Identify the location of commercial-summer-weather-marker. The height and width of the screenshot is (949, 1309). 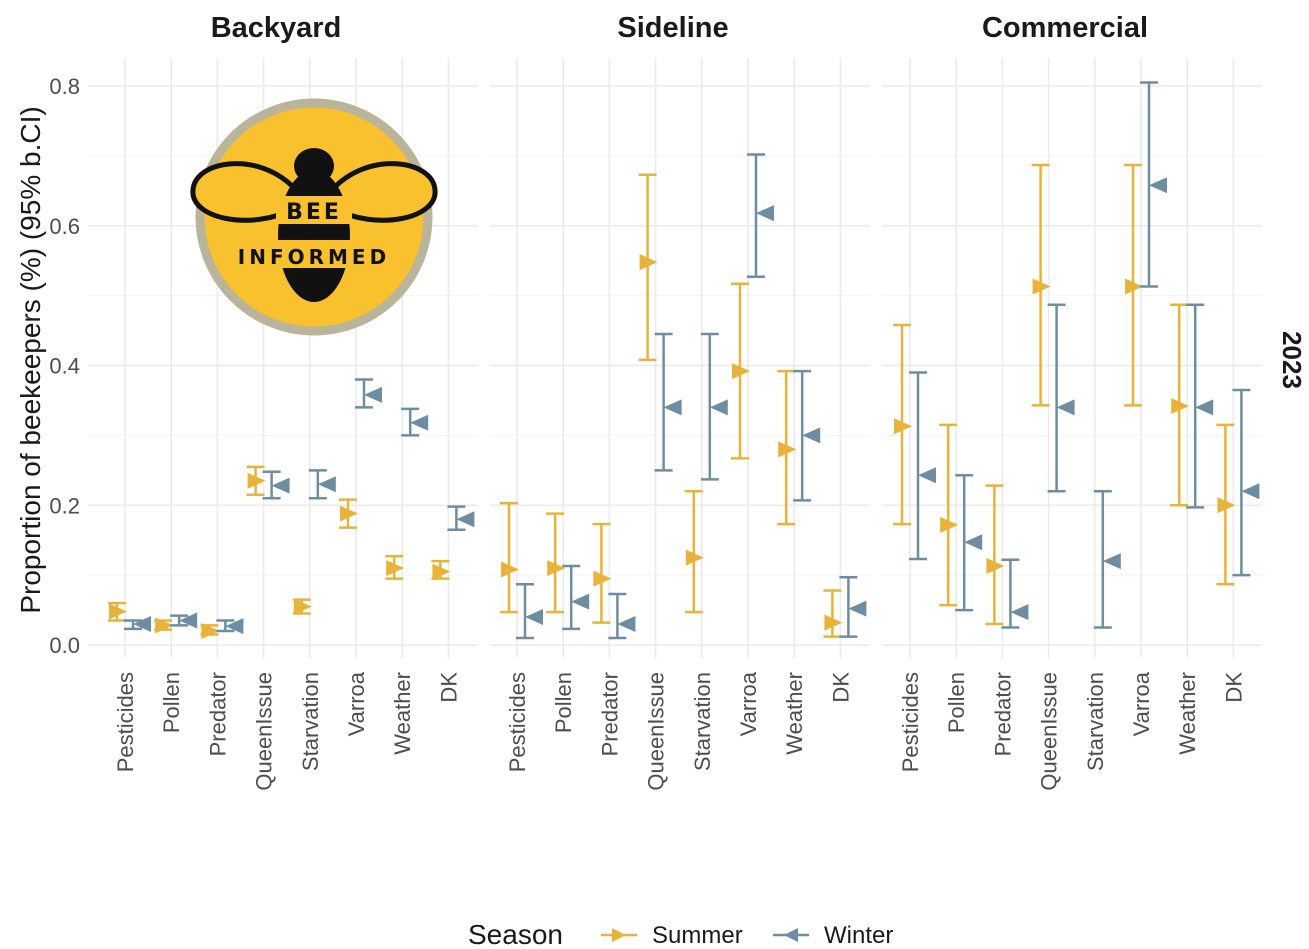
(1180, 406).